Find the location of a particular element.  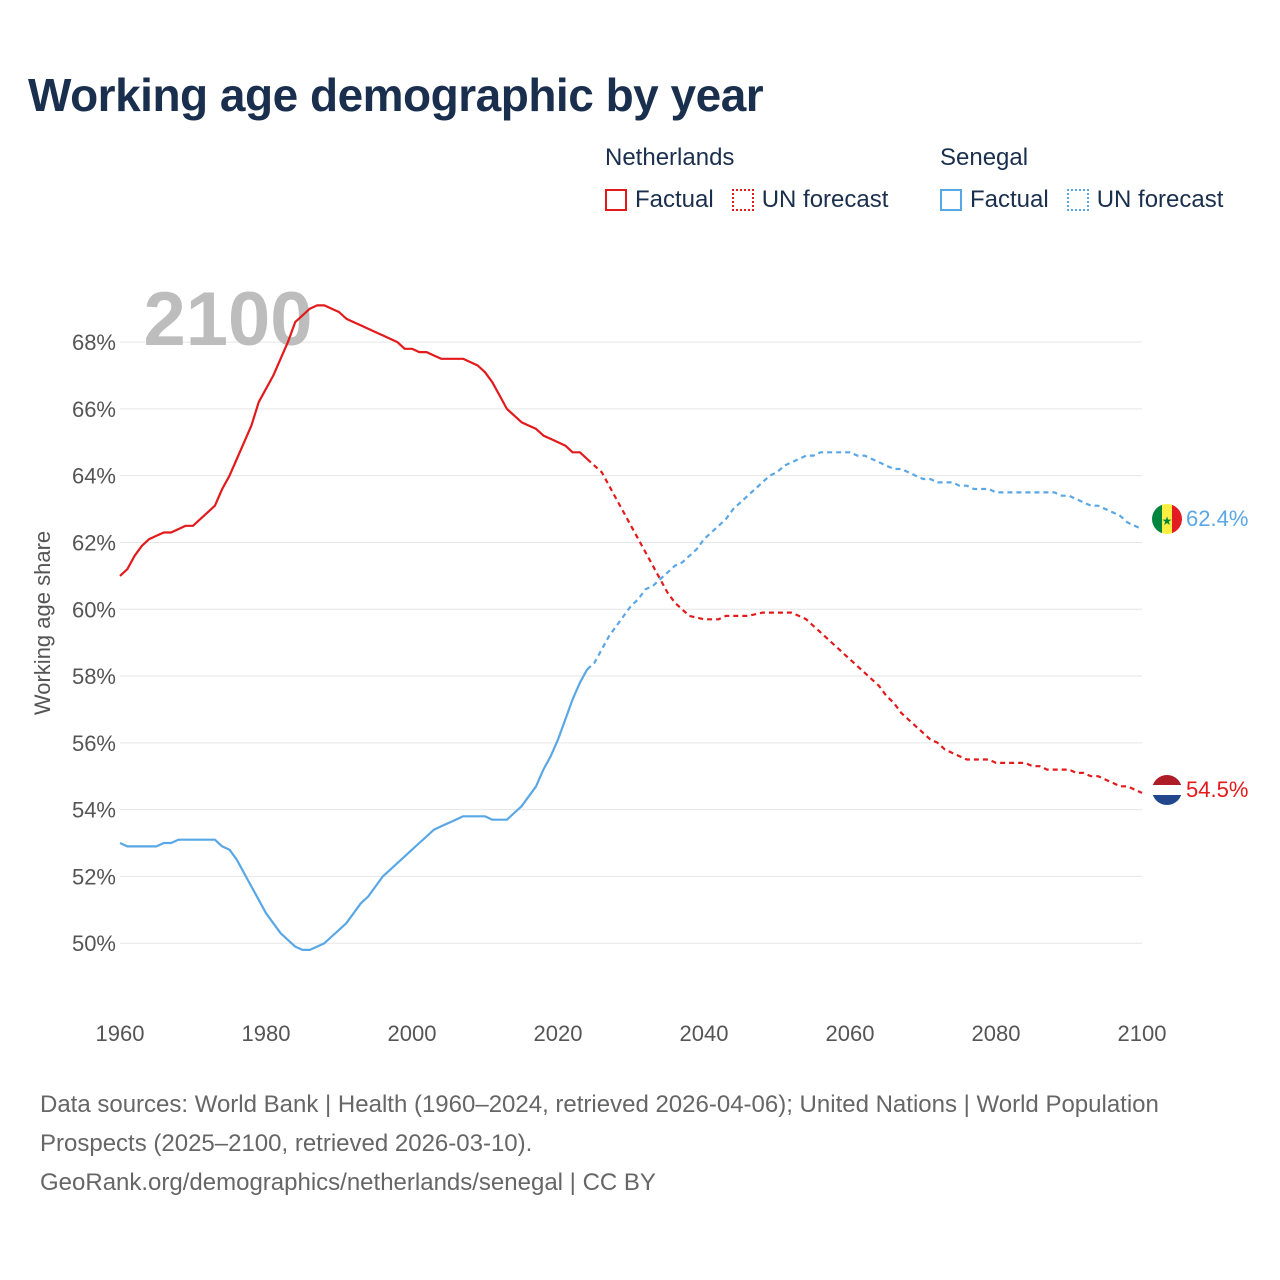

x-tick-label: 2100 is located at coordinates (1142, 1033).